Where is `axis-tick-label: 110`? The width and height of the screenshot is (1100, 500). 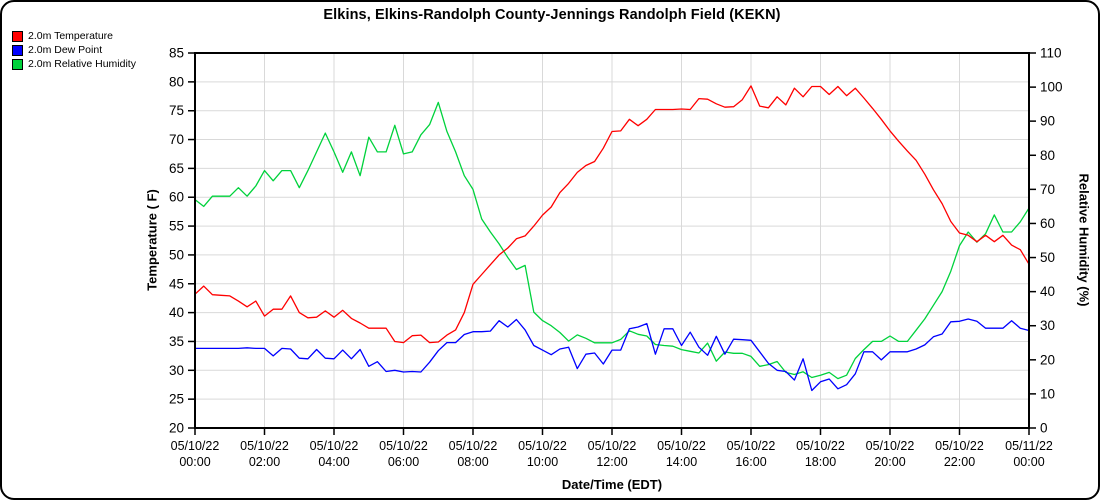 axis-tick-label: 110 is located at coordinates (1051, 53).